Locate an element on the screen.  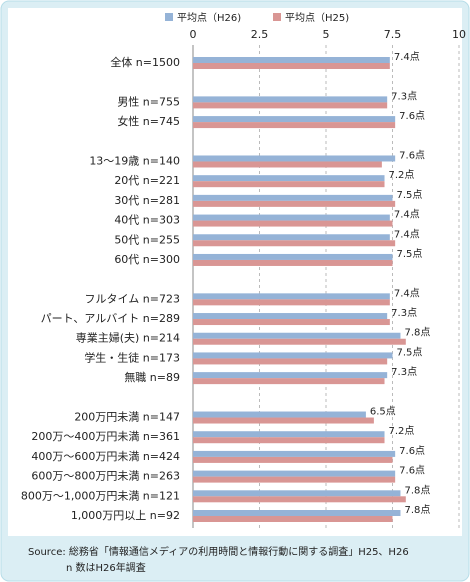
y-tick-label: 学生・生徒 n=173 is located at coordinates (132, 357).